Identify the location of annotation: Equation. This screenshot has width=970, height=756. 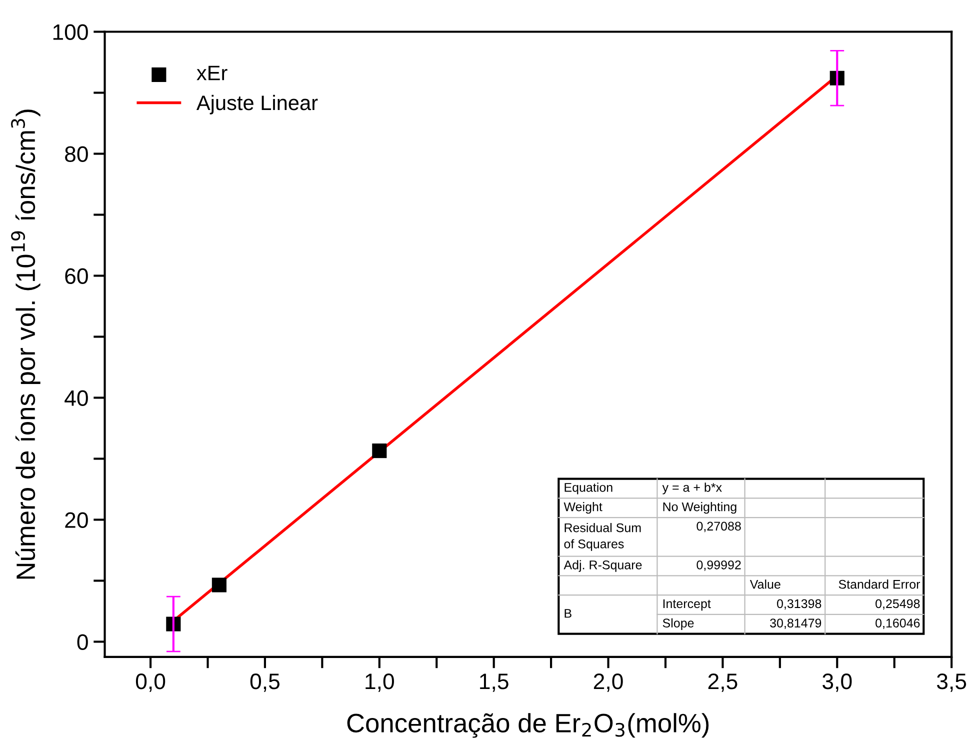
(588, 488).